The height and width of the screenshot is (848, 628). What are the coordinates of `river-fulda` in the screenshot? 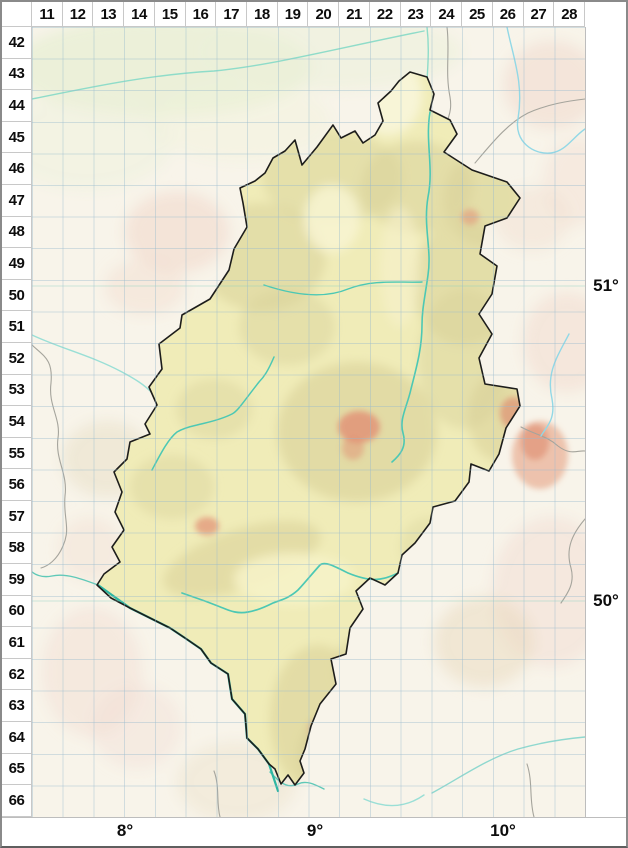 It's located at (411, 287).